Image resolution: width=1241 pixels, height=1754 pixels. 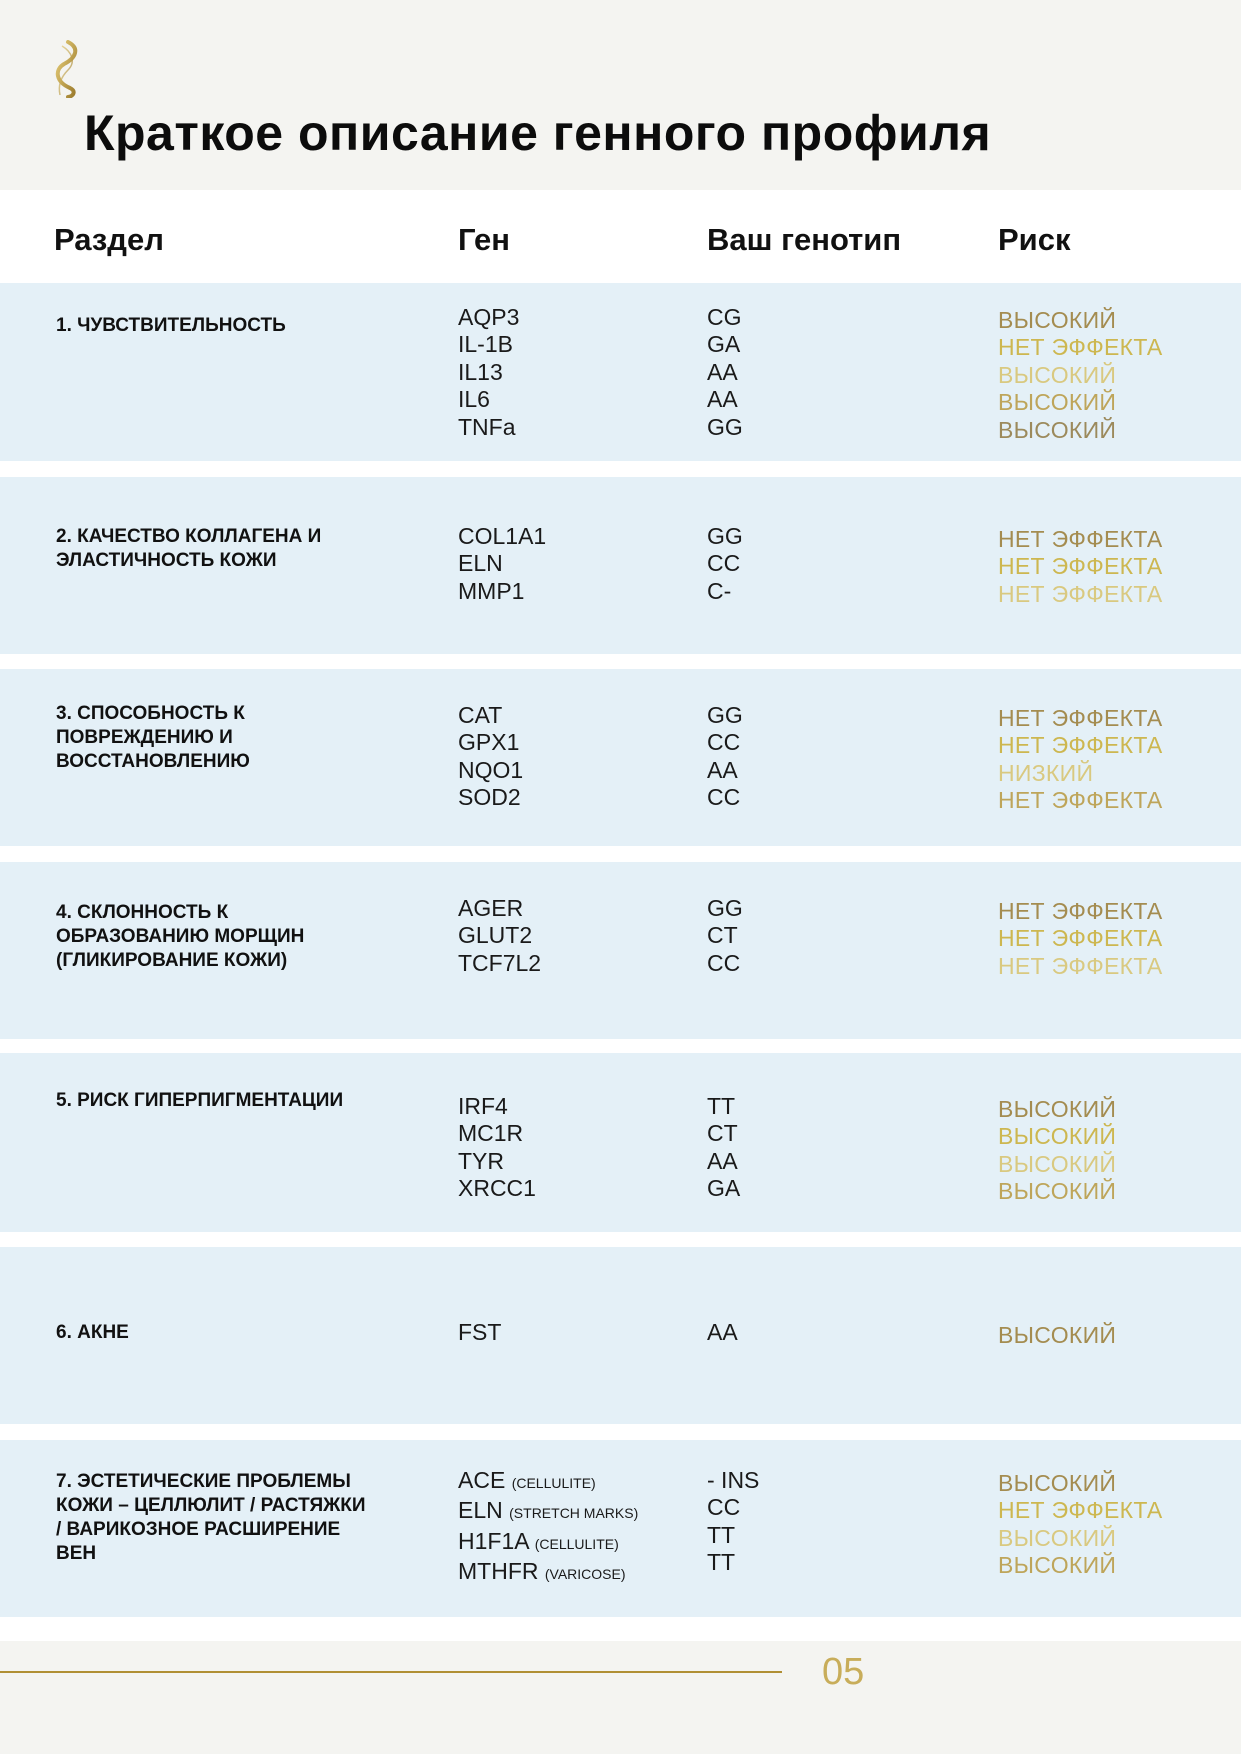 What do you see at coordinates (724, 1188) in the screenshot?
I see `genotype-value: GA` at bounding box center [724, 1188].